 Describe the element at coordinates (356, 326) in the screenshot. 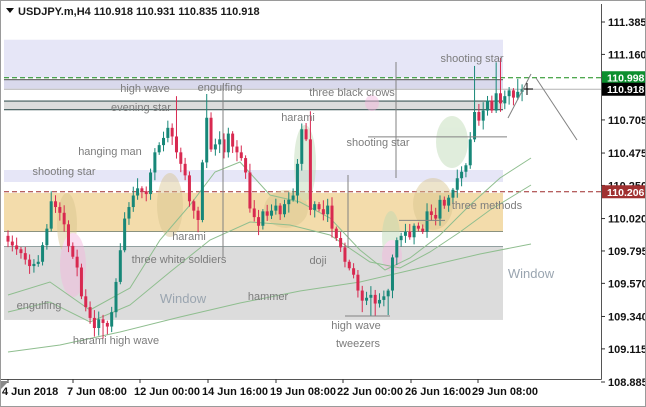

I see `pattern-label: high wave` at that location.